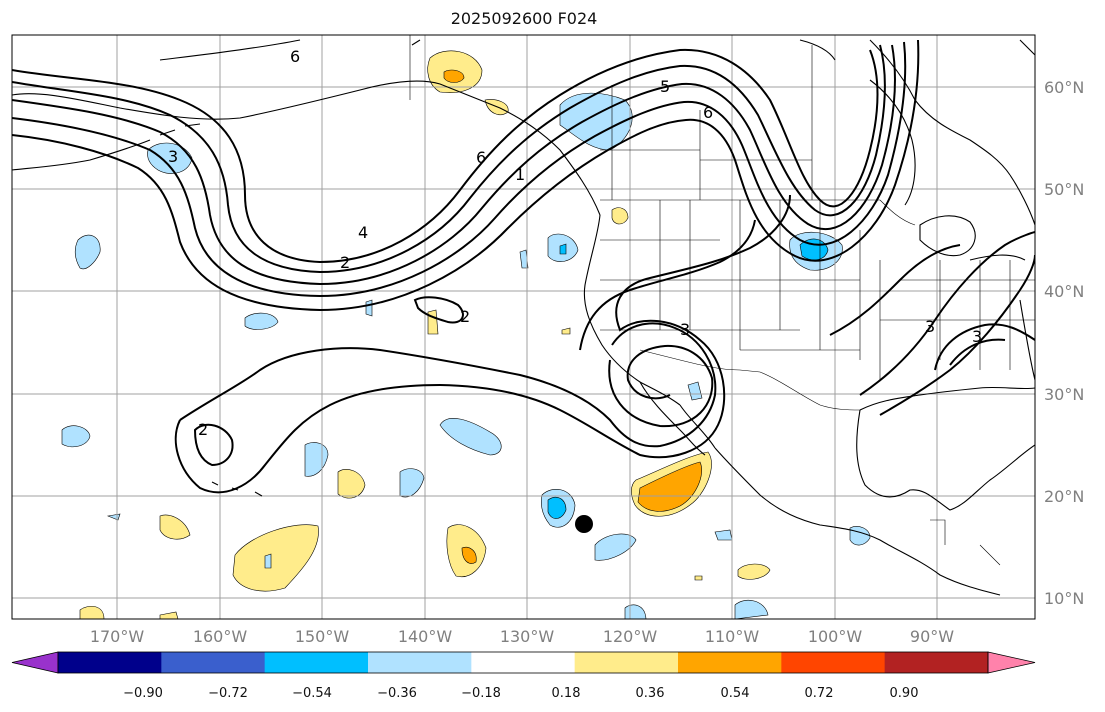  What do you see at coordinates (1064, 291) in the screenshot?
I see `lat-label: 40°N` at bounding box center [1064, 291].